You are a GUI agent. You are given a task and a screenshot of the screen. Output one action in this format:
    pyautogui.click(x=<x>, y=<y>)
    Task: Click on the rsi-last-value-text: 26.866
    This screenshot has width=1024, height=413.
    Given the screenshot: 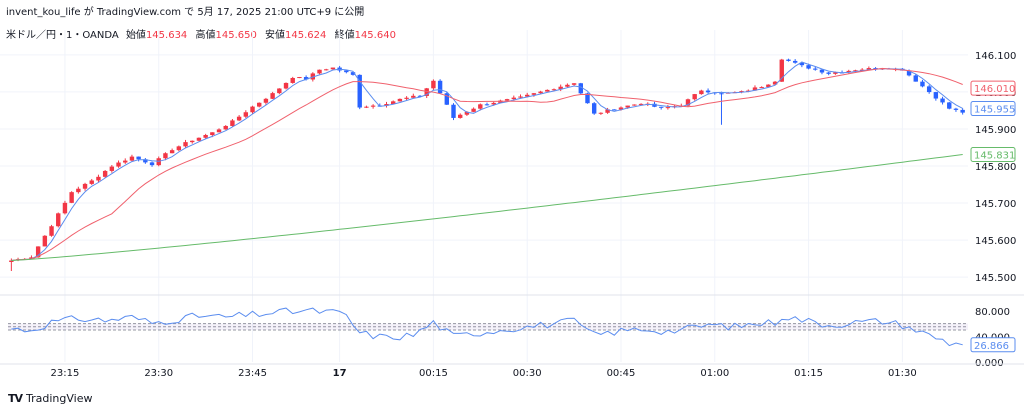 What is the action you would take?
    pyautogui.click(x=991, y=346)
    